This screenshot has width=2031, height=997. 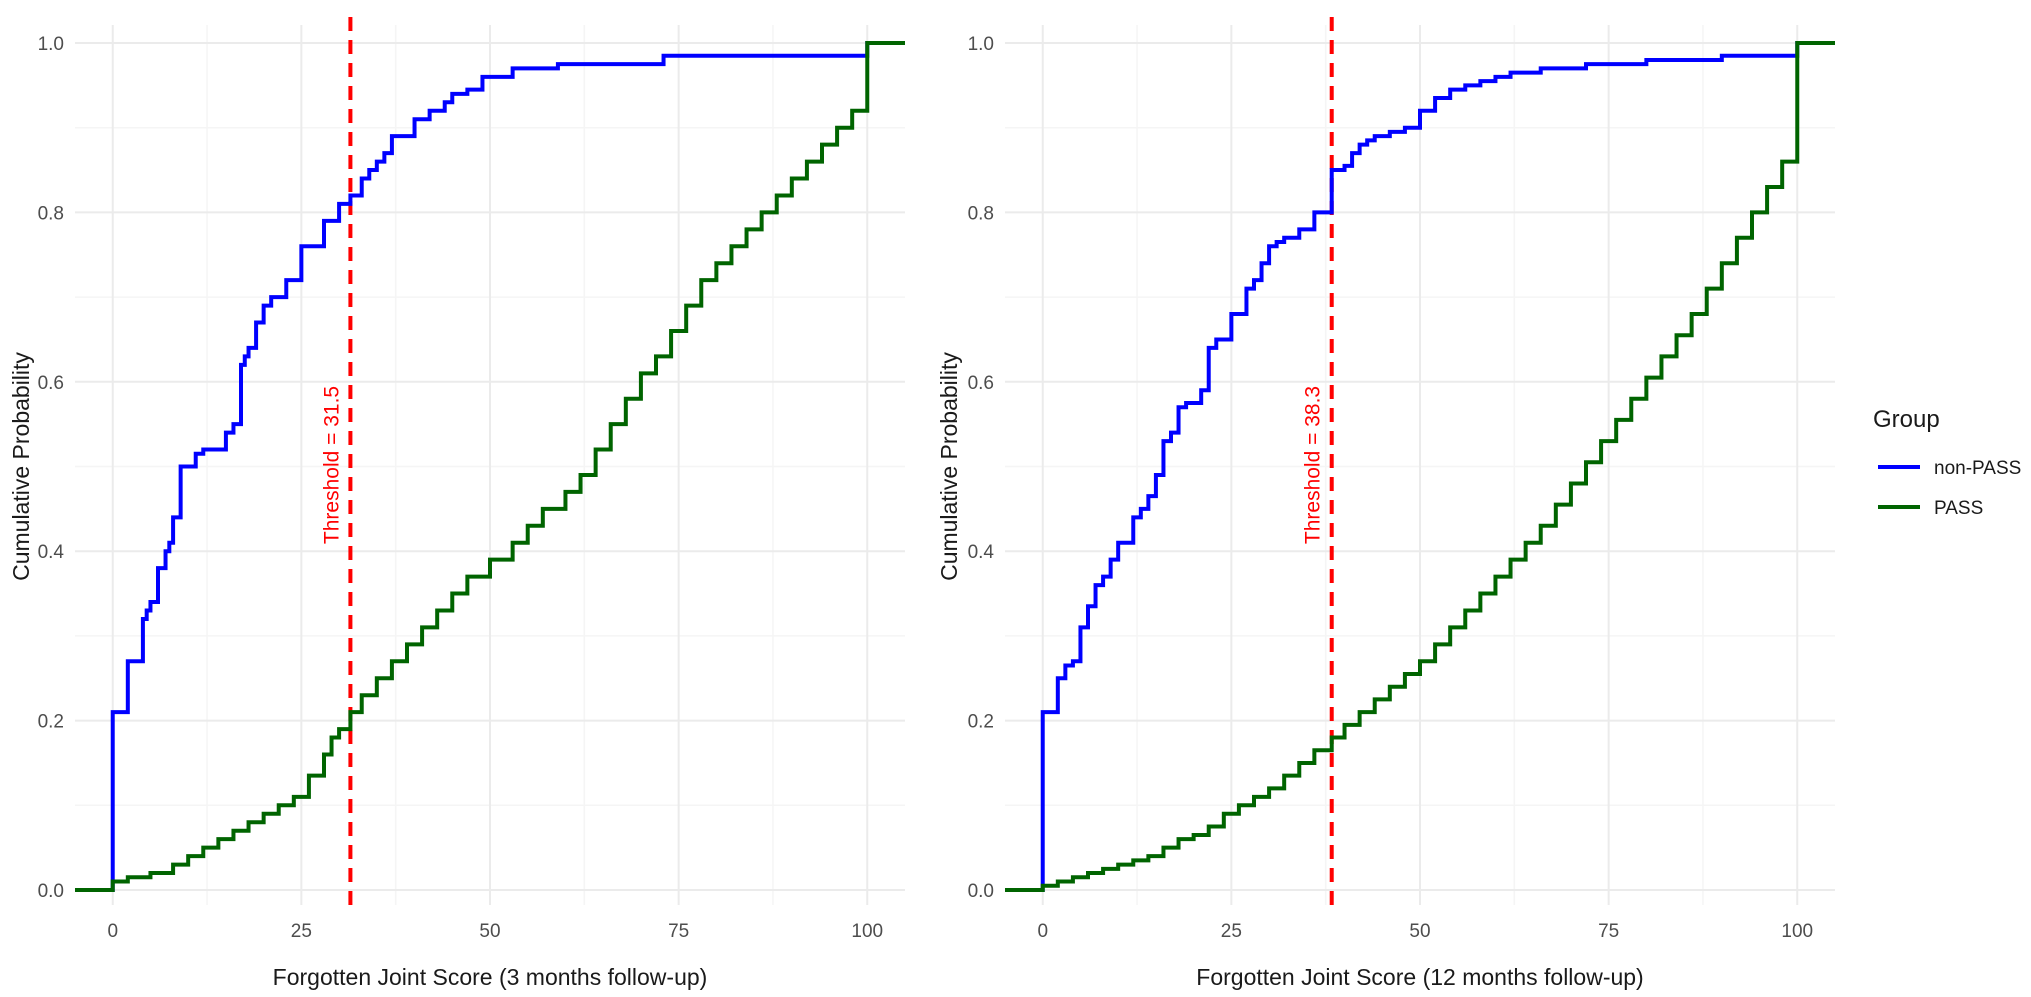 I want to click on threshold-label: Threshold = 38.3, so click(x=1313, y=465).